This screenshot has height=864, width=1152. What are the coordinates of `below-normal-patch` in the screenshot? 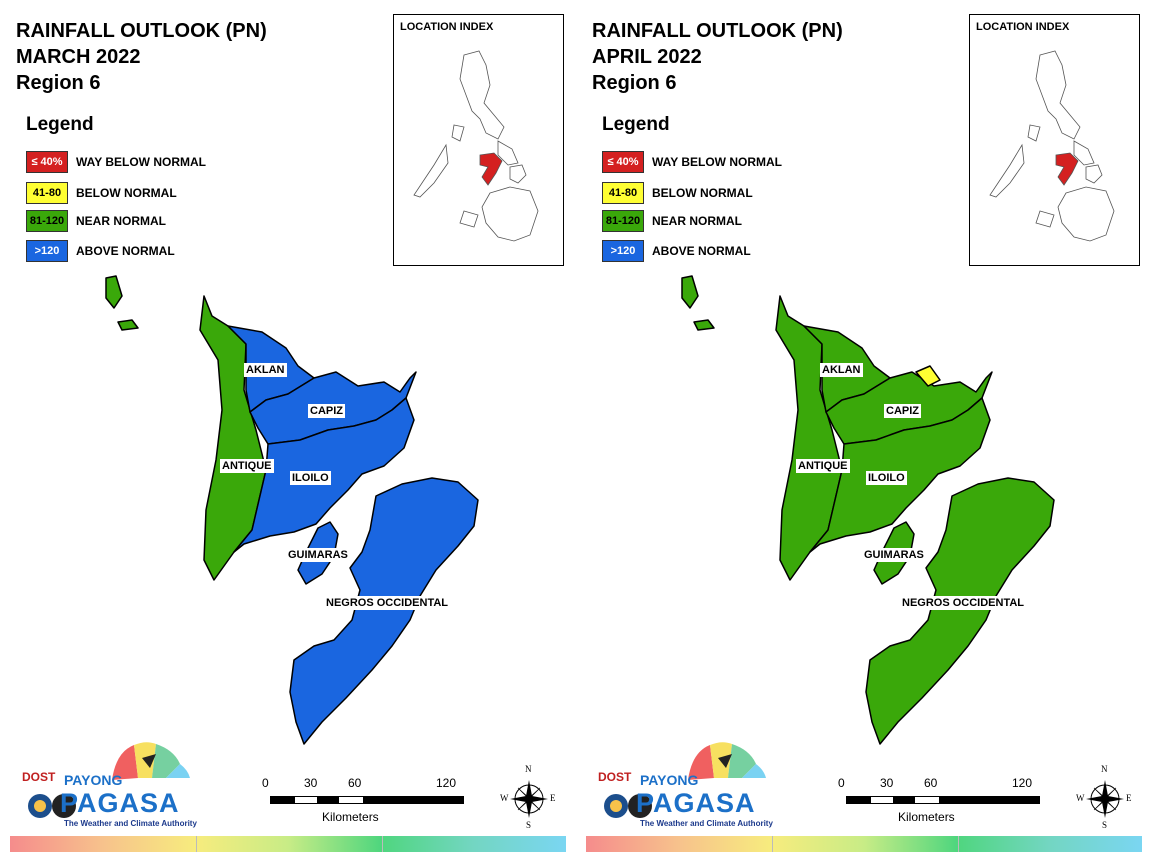 It's located at (928, 376).